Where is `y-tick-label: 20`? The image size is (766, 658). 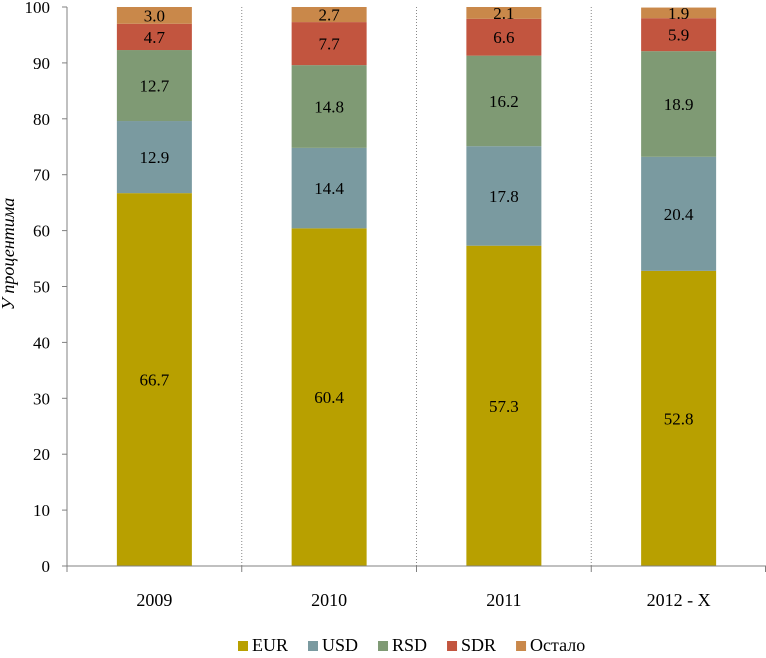
y-tick-label: 20 is located at coordinates (41, 454).